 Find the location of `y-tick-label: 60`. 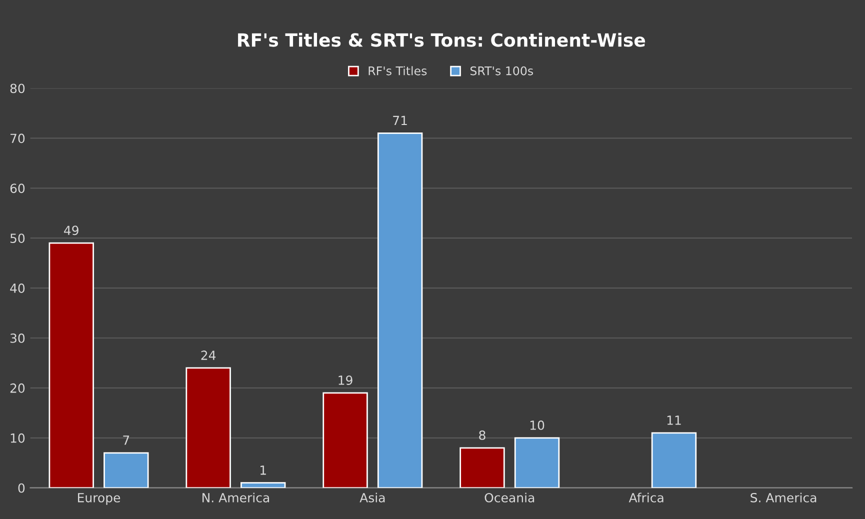

y-tick-label: 60 is located at coordinates (17, 189).